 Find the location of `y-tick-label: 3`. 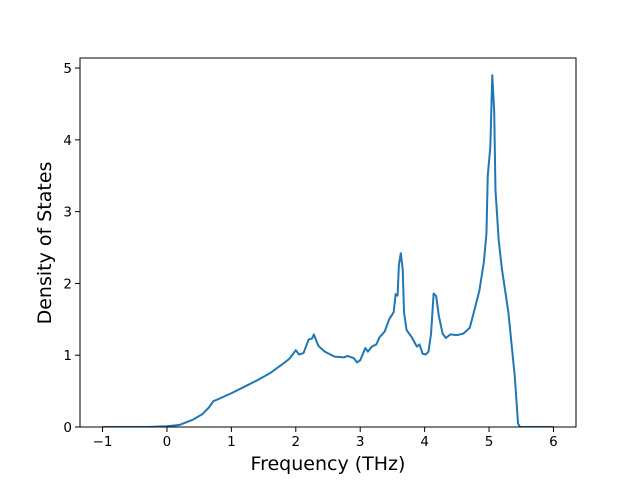

y-tick-label: 3 is located at coordinates (67, 213).